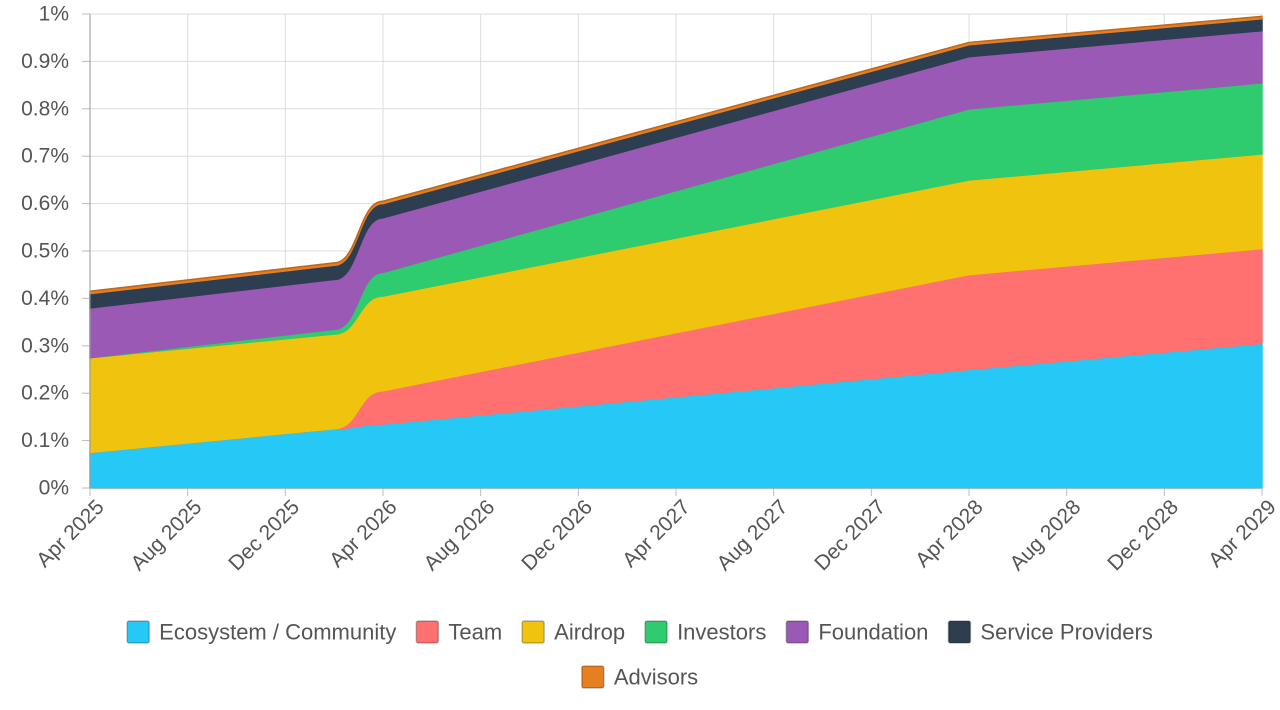 The height and width of the screenshot is (710, 1280). What do you see at coordinates (45, 251) in the screenshot?
I see `y-tick-label: 0.5%` at bounding box center [45, 251].